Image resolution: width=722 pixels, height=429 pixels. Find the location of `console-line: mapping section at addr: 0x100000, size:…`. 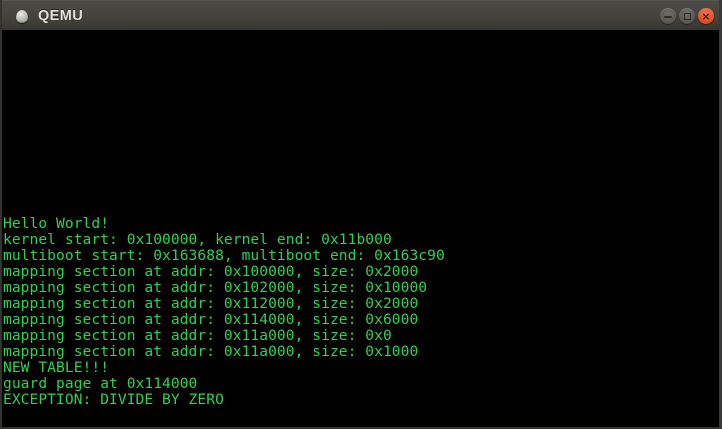

console-line: mapping section at addr: 0x100000, size:… is located at coordinates (211, 271).